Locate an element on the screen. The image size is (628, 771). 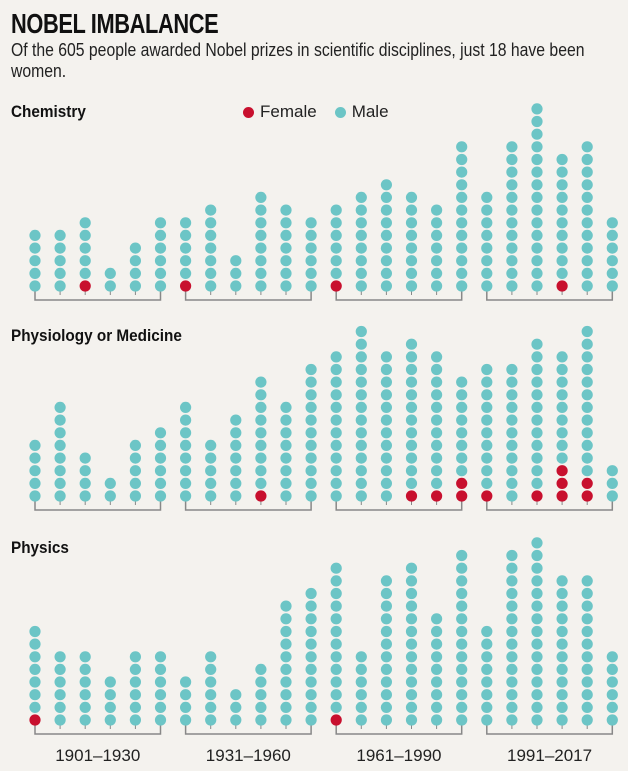
period-label-0: 1901–1930 is located at coordinates (97, 755).